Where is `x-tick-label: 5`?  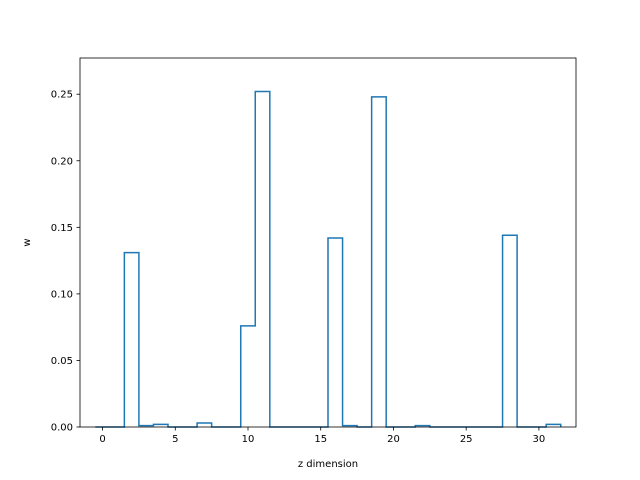
x-tick-label: 5 is located at coordinates (175, 439).